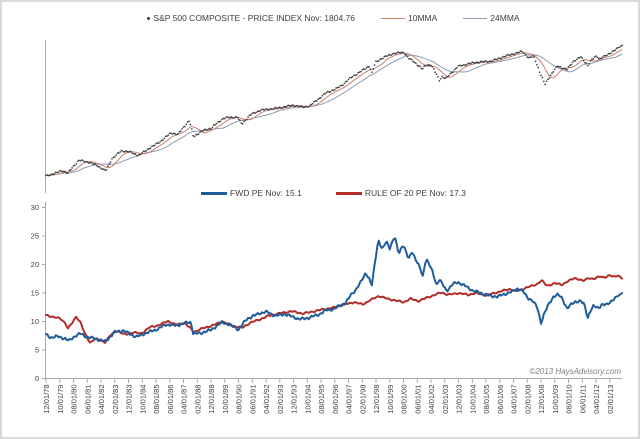  I want to click on x-axis-tick-label: 02/01/88, so click(197, 399).